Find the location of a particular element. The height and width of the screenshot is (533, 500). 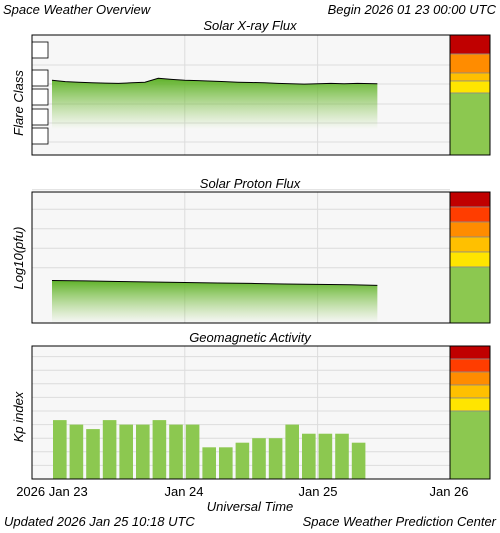

proton-ylabel: Log10(pfu) is located at coordinates (18, 258).